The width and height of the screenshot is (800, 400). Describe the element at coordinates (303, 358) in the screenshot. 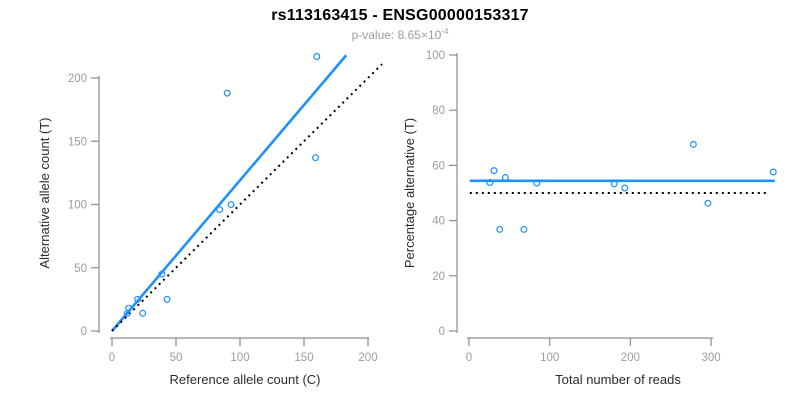

I see `x-tick-label: 150` at that location.